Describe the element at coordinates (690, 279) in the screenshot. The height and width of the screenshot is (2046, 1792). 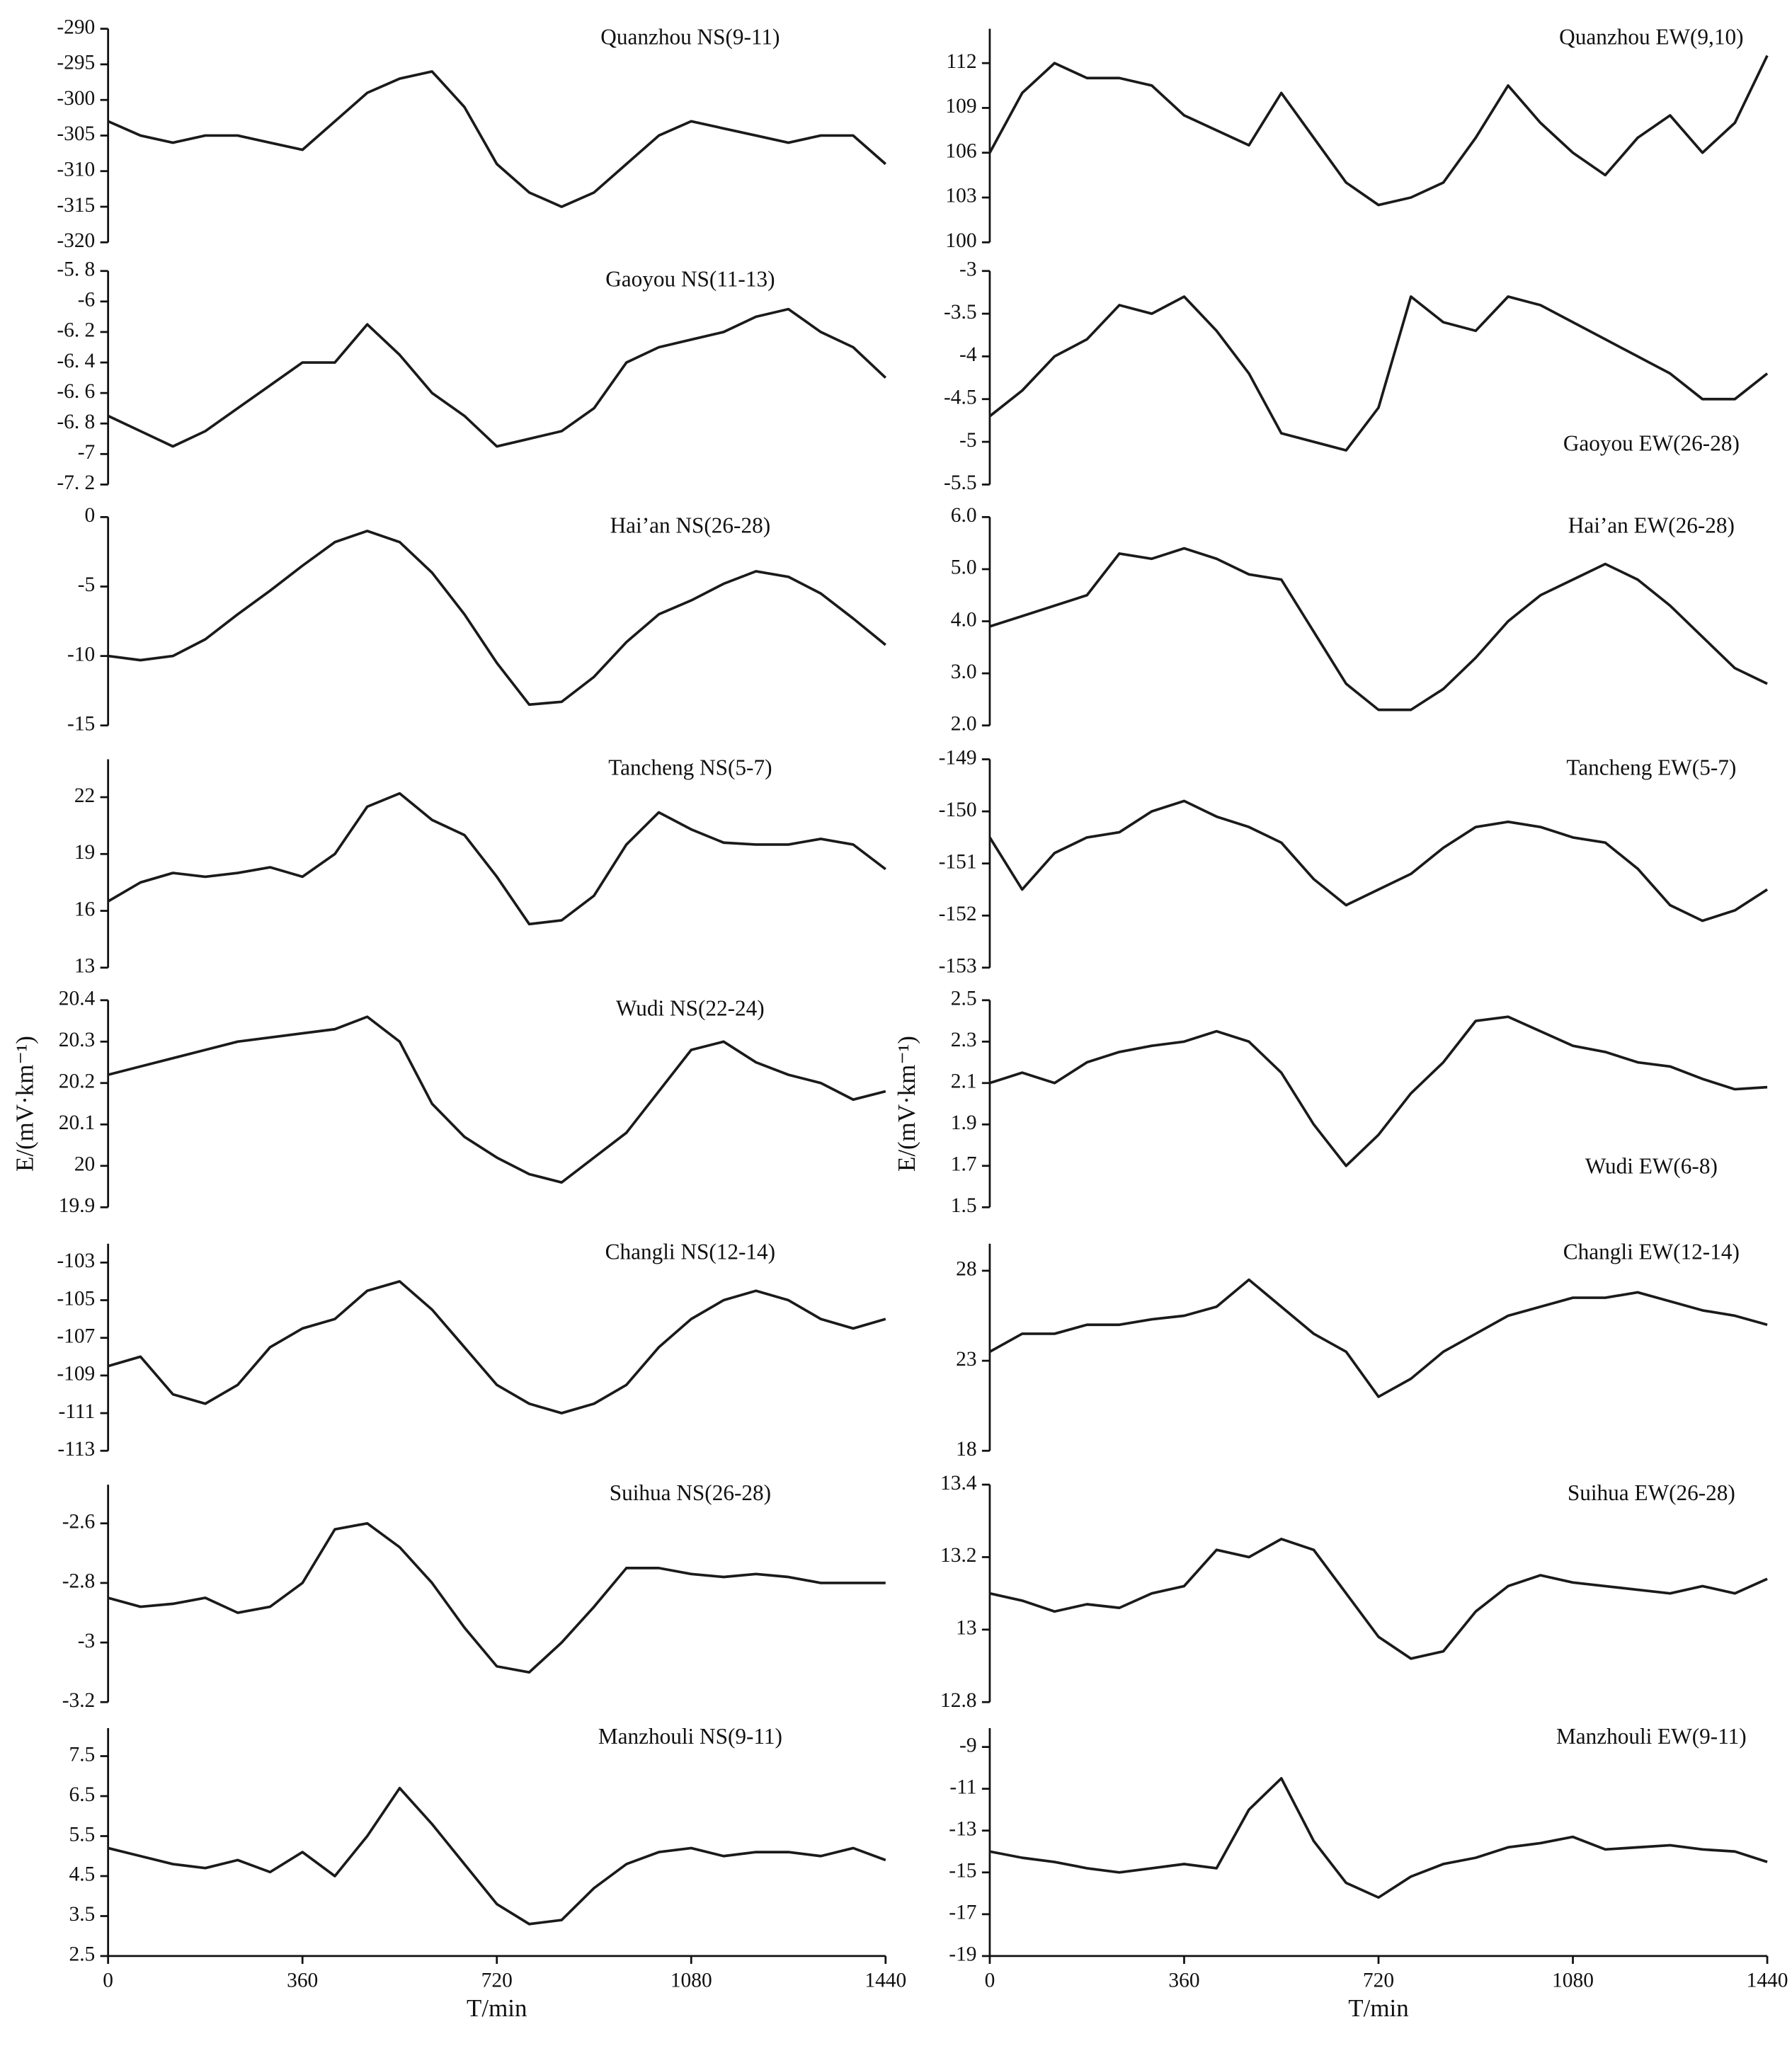
I see `panel-title: Gaoyou NS(11-13)` at that location.